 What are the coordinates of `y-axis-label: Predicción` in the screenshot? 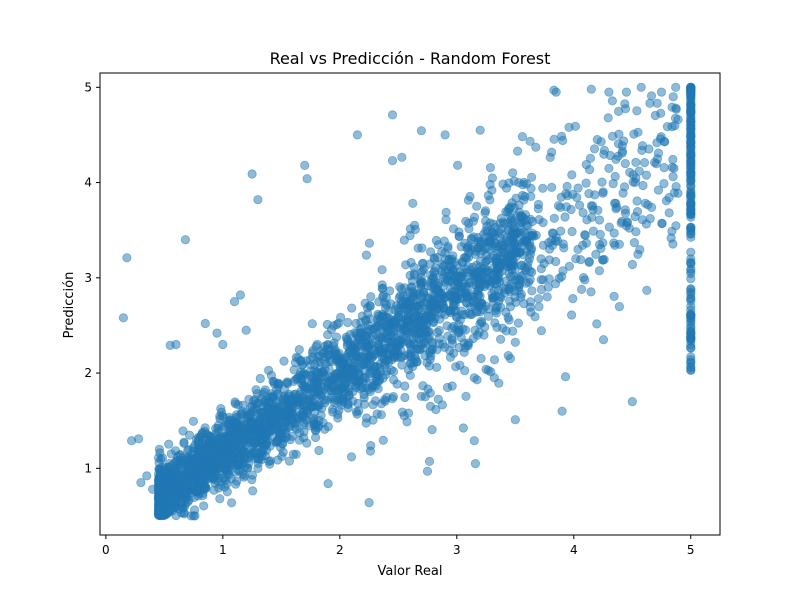 It's located at (69, 305).